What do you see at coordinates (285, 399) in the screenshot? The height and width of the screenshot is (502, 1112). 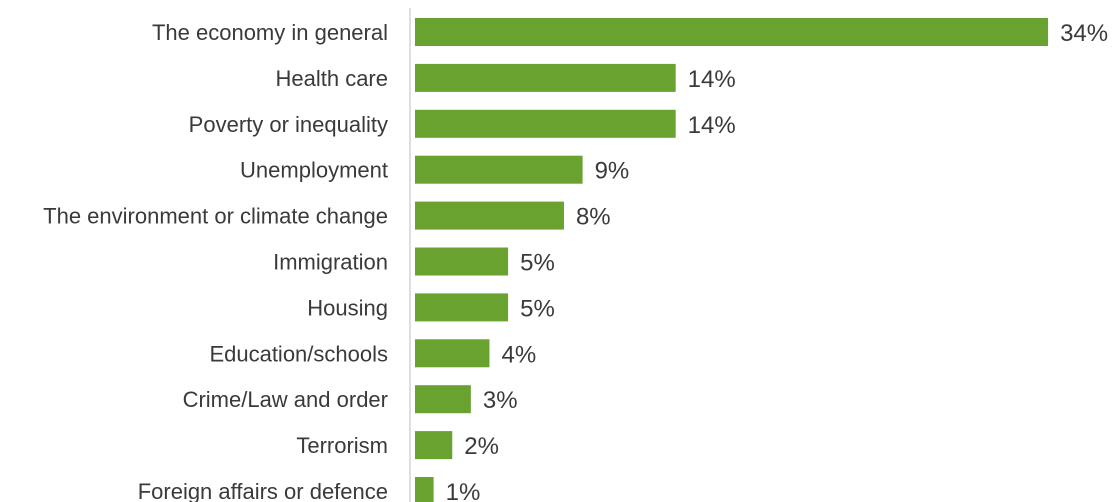 I see `category-label: Crime/Law and order` at bounding box center [285, 399].